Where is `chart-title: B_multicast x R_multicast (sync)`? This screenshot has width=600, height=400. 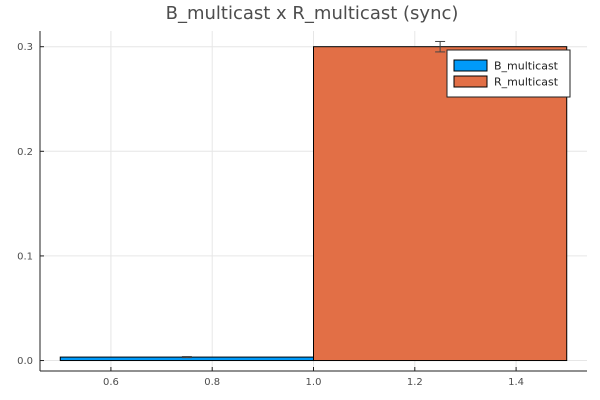
chart-title: B_multicast x R_multicast (sync) is located at coordinates (312, 13).